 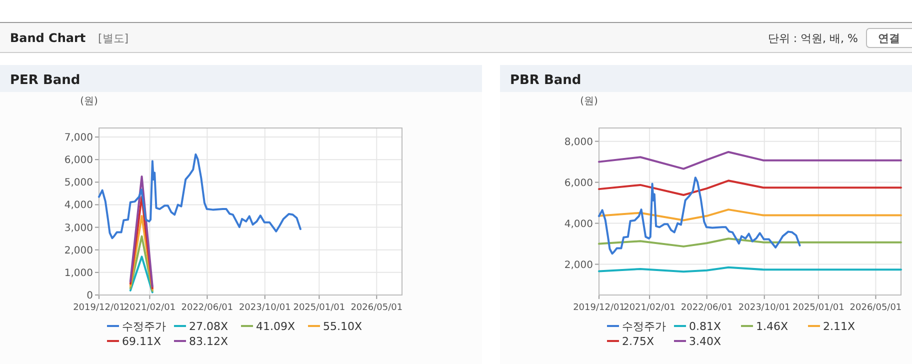 I want to click on legend-label: 55.10X, so click(x=342, y=326).